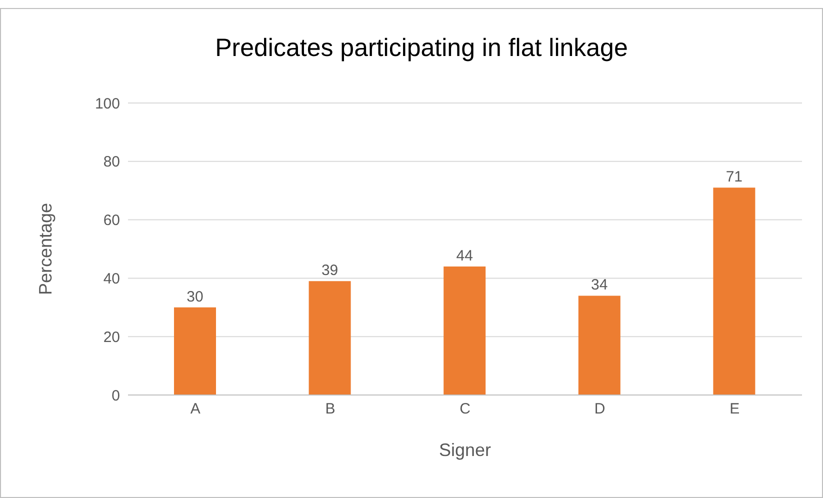 The image size is (823, 498). What do you see at coordinates (111, 279) in the screenshot?
I see `y-tick-label: 40` at bounding box center [111, 279].